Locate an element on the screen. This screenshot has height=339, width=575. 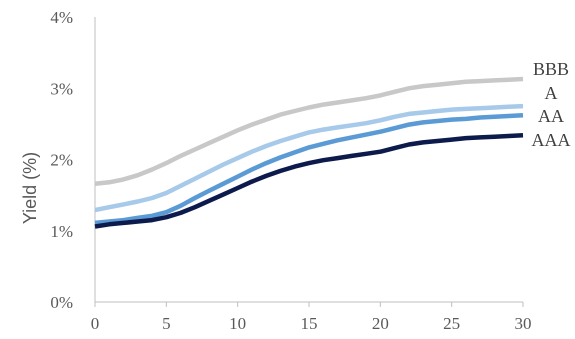
series-label-a: A is located at coordinates (551, 93).